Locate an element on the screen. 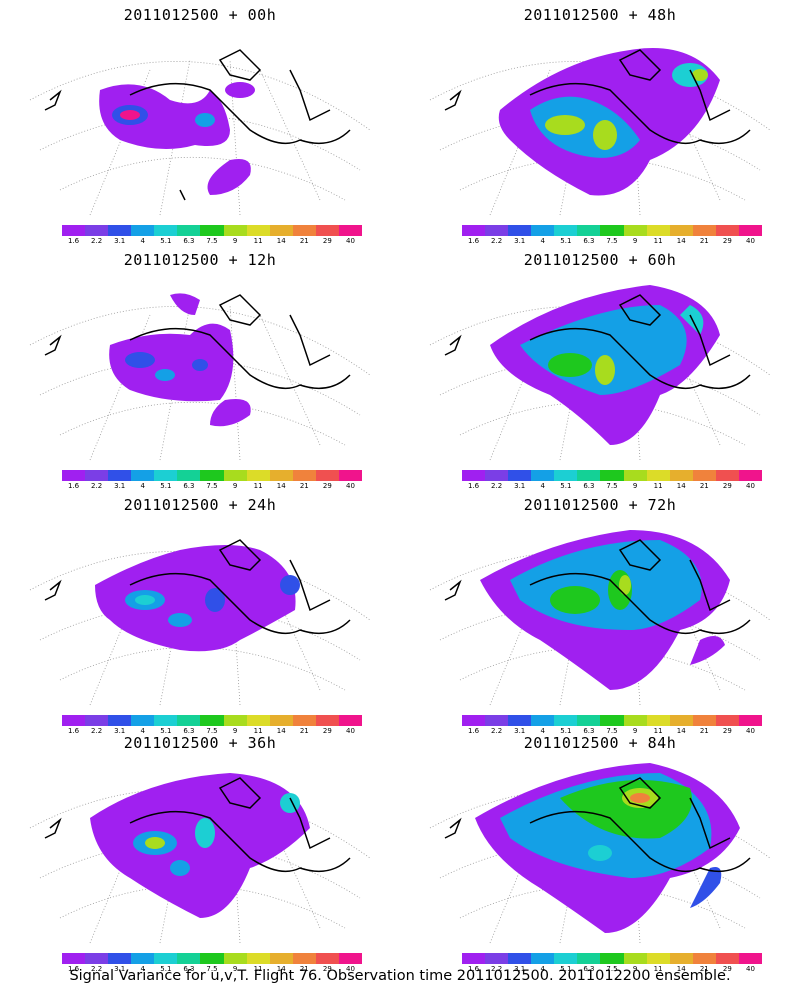  panel-title: 2011012500 + 84h is located at coordinates (600, 743).